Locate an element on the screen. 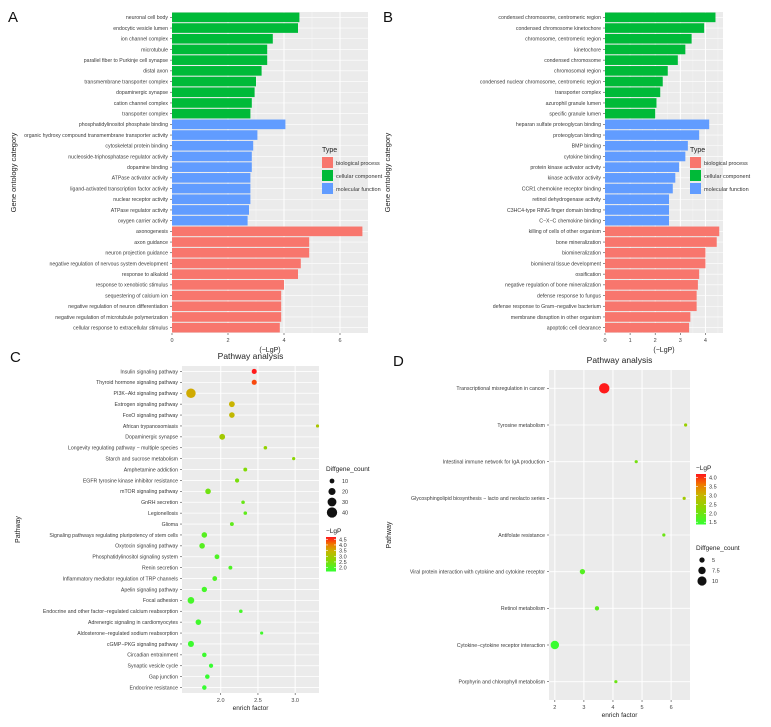  y-tick-label: transmembrane transporter complex is located at coordinates (126, 82).